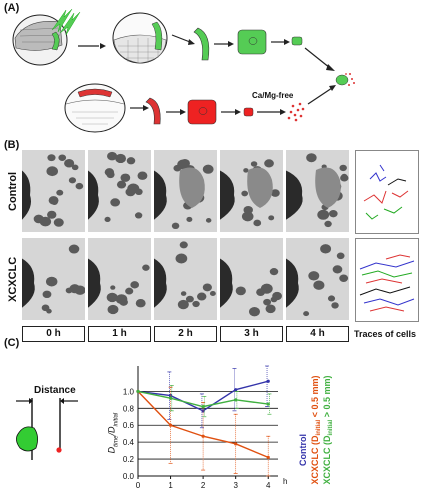  I want to click on time-label-1: 1 h, so click(119, 334).